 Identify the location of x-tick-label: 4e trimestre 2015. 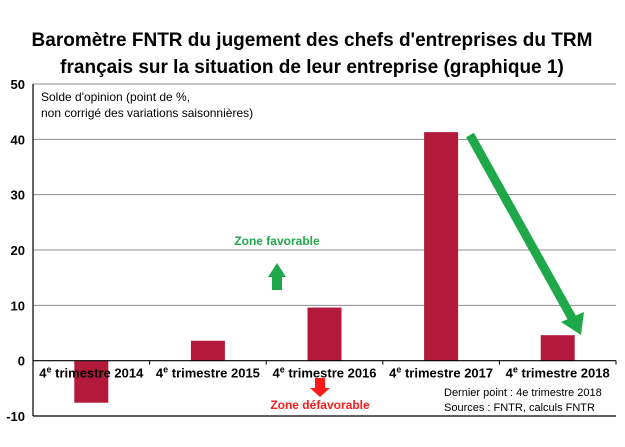
(208, 373).